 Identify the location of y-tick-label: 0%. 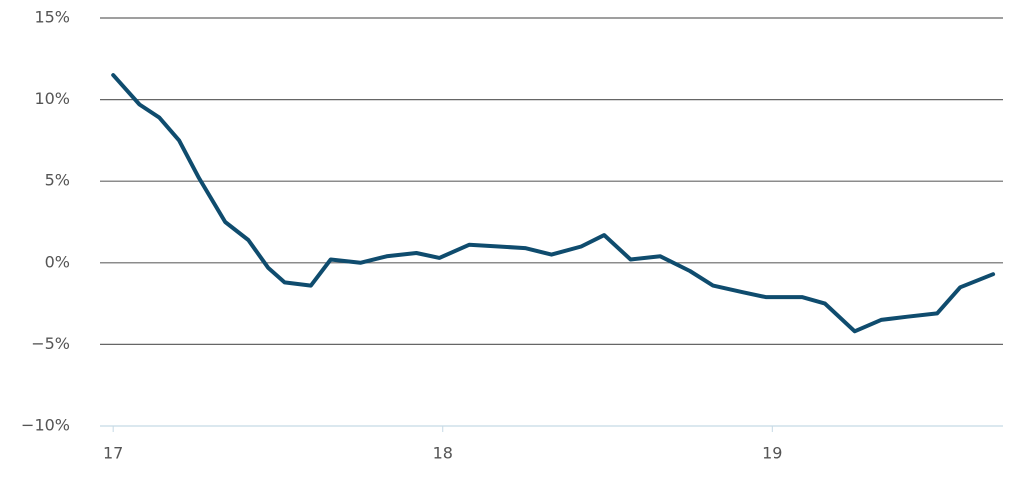
(57, 261).